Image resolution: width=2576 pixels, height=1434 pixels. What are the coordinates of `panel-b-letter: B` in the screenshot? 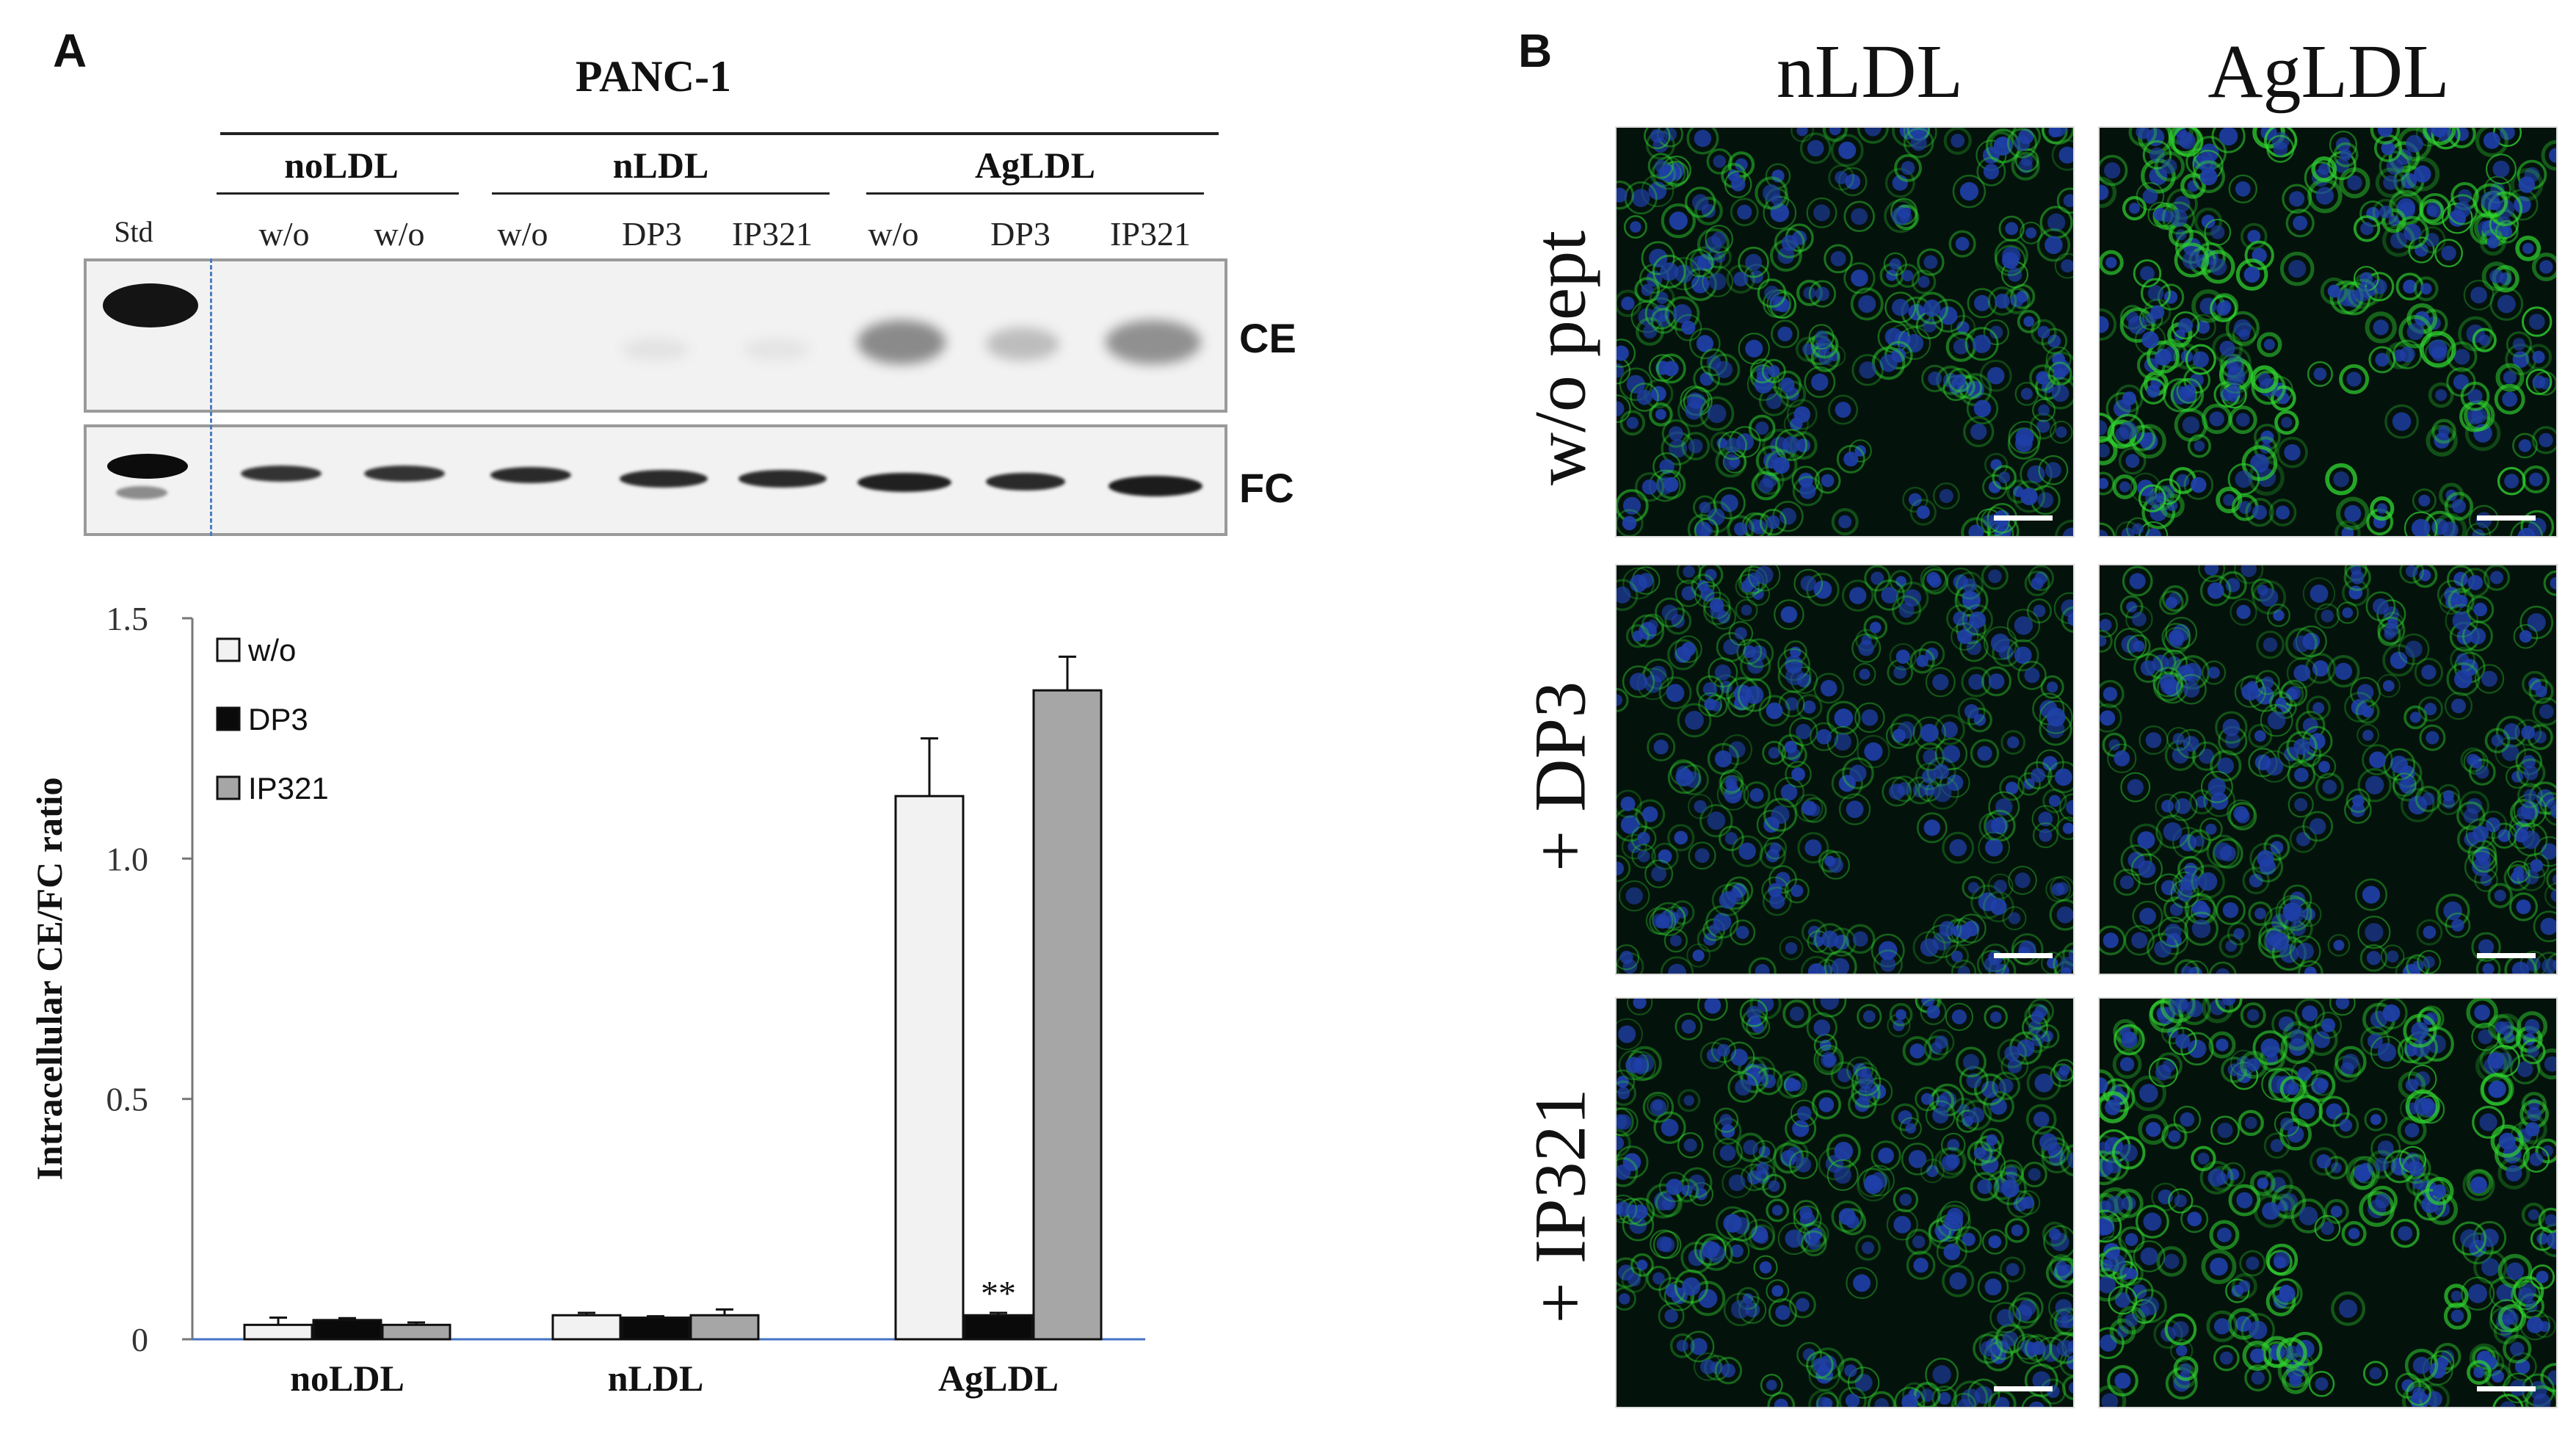 It's located at (1536, 50).